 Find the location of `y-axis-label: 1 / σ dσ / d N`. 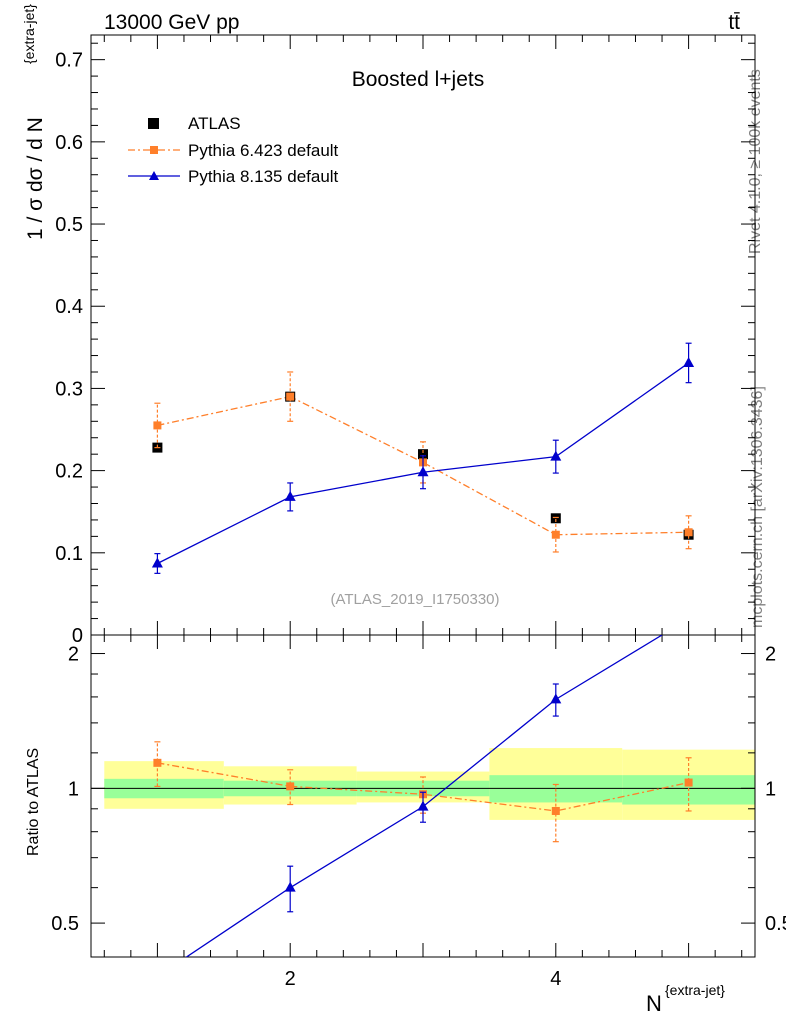

y-axis-label: 1 / σ dσ / d N is located at coordinates (35, 178).